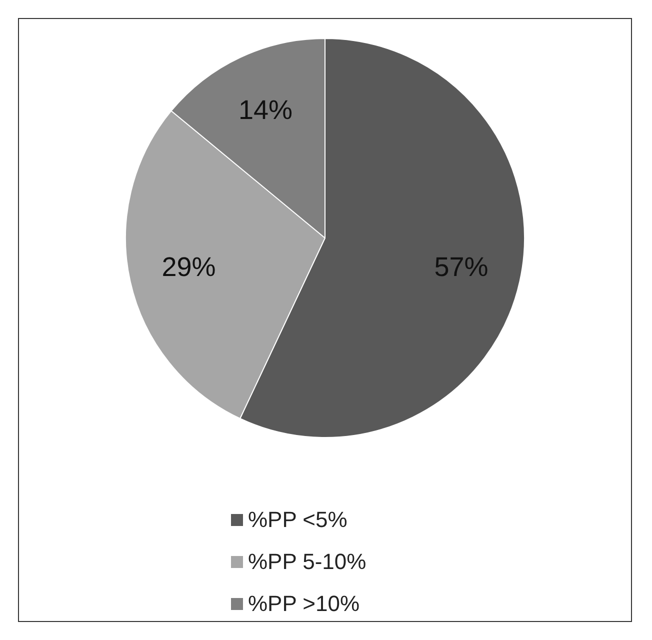  What do you see at coordinates (189, 267) in the screenshot?
I see `data-label: 29%` at bounding box center [189, 267].